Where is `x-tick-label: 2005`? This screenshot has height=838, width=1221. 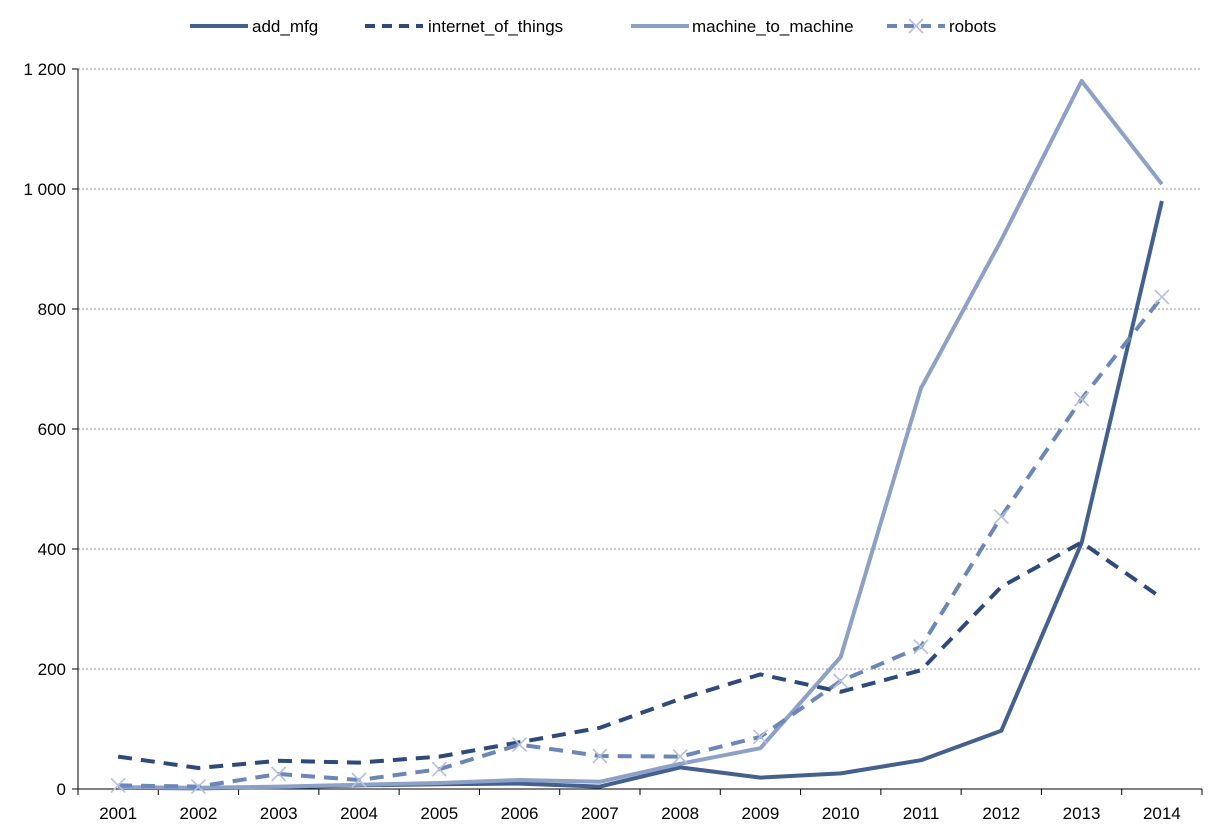
x-tick-label: 2005 is located at coordinates (439, 813).